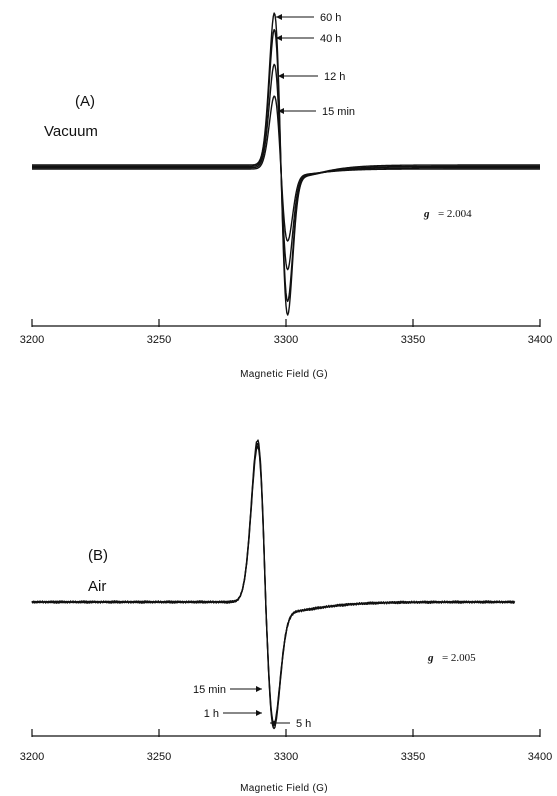 This screenshot has height=796, width=557. Describe the element at coordinates (334, 77) in the screenshot. I see `series-label: 12 h` at that location.